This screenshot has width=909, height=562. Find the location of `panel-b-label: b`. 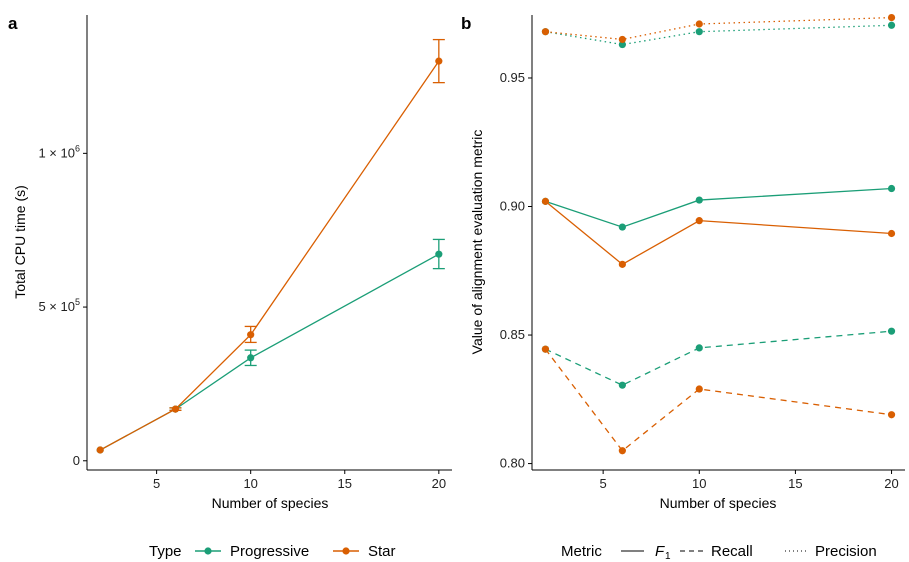

panel-b-label: b is located at coordinates (466, 23).